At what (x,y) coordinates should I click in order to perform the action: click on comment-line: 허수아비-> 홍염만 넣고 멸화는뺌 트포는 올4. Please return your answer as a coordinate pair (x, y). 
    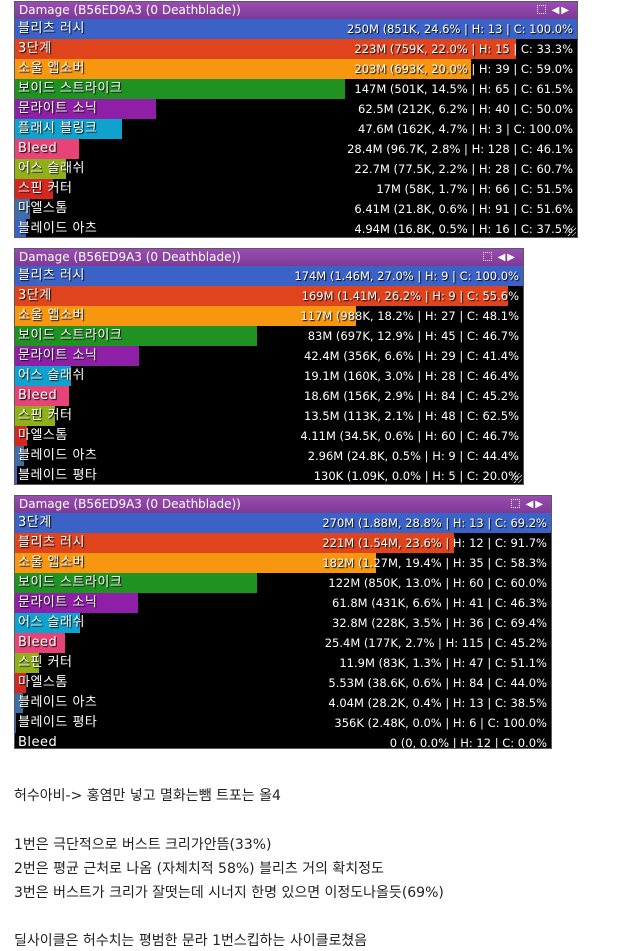
    Looking at the image, I should click on (147, 796).